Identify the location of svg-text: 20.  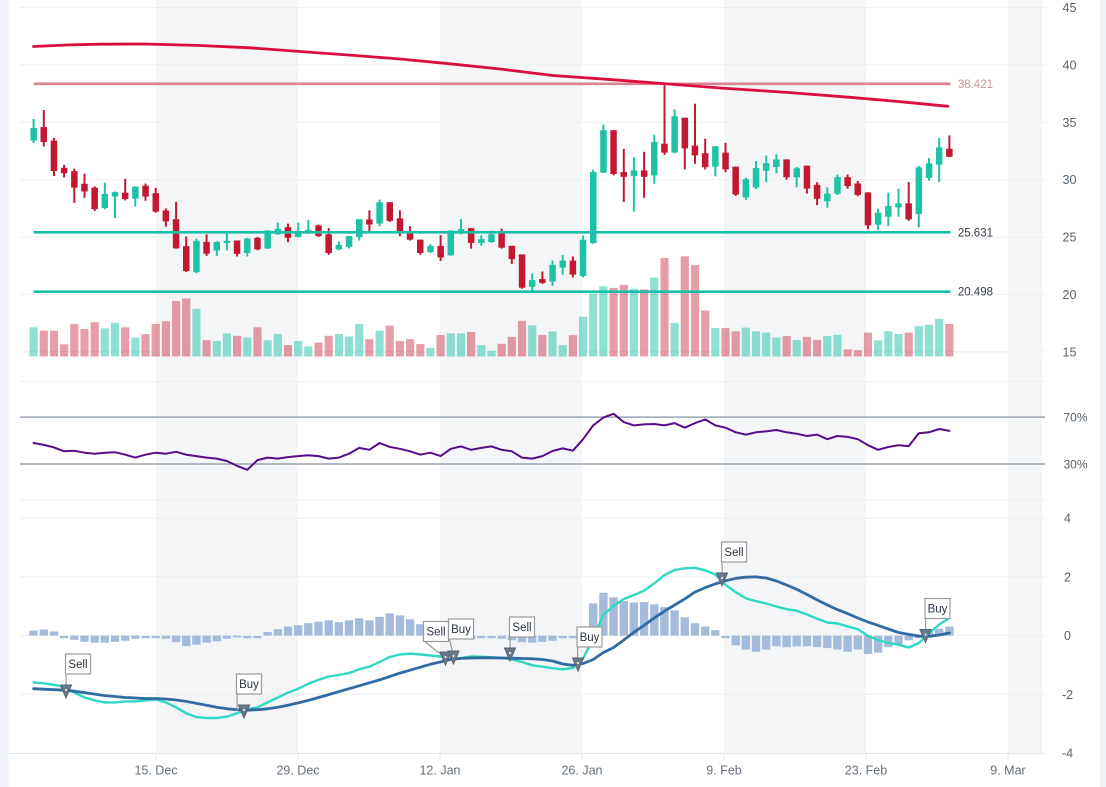
(1070, 295).